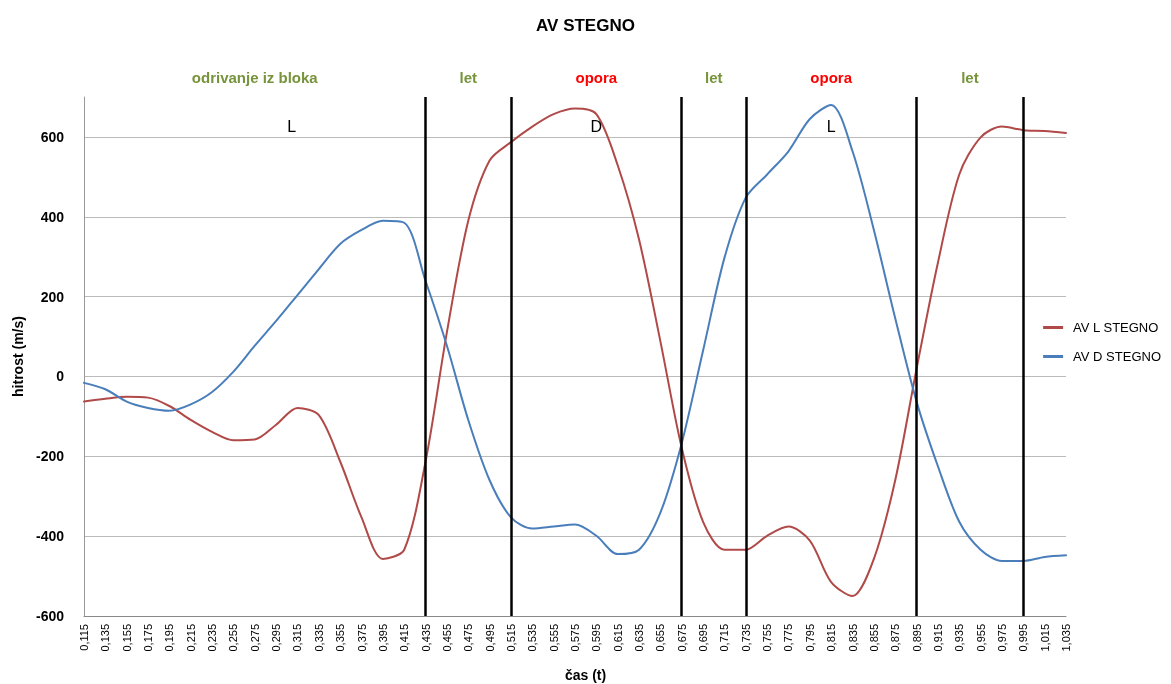  Describe the element at coordinates (190, 638) in the screenshot. I see `x-tick-label: 0,215` at that location.